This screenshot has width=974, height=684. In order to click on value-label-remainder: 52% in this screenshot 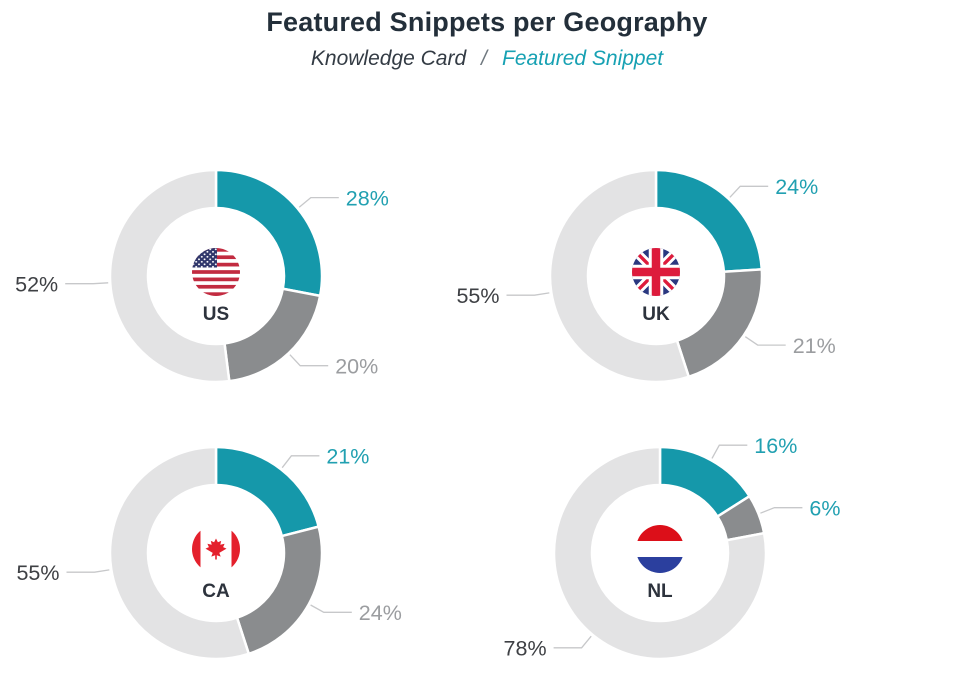, I will do `click(36, 284)`.